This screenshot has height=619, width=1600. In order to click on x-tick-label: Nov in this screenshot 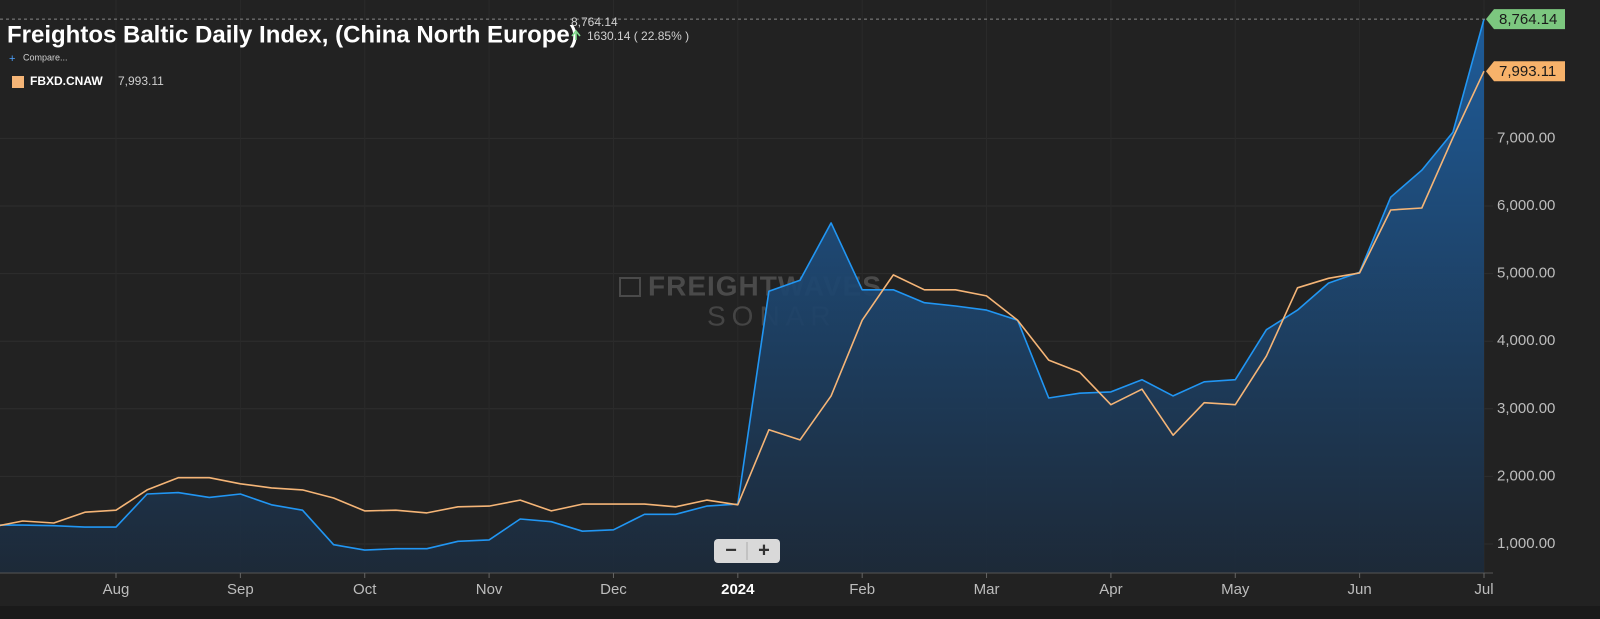, I will do `click(489, 589)`.